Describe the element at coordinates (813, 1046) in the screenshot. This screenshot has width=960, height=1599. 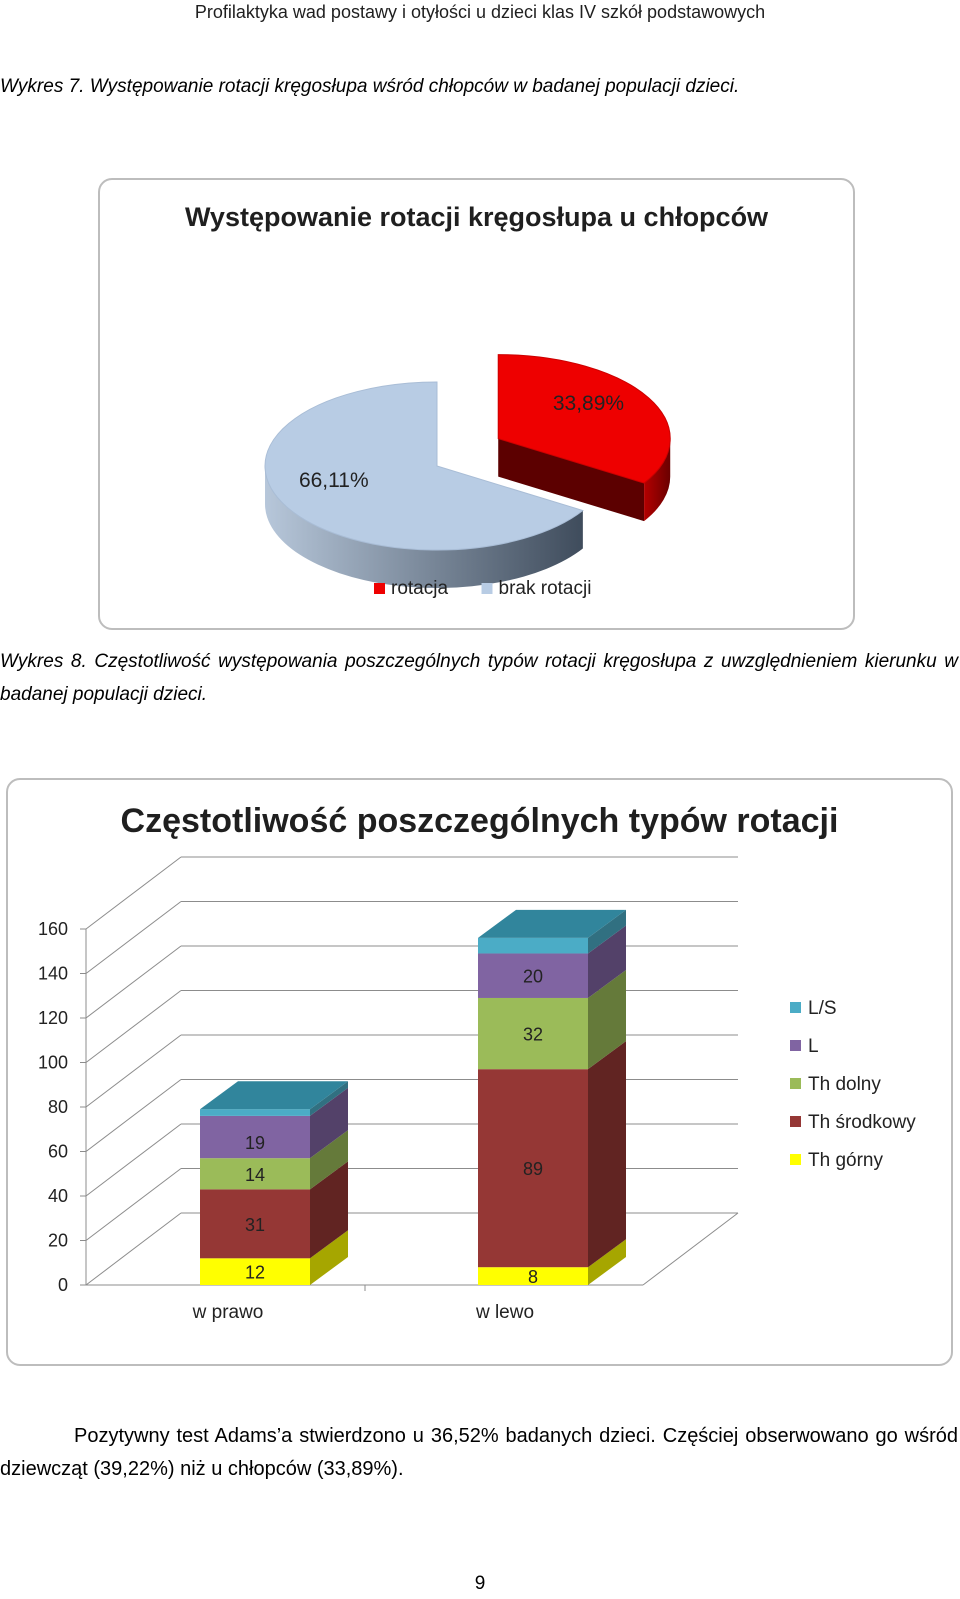
I see `legend-label: L` at that location.